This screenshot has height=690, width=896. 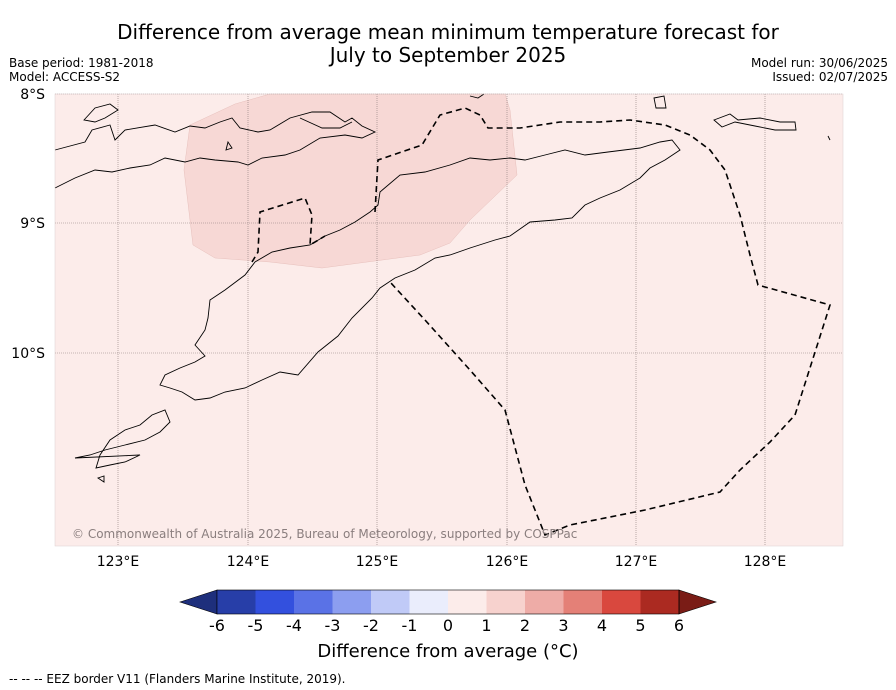 What do you see at coordinates (101, 113) in the screenshot?
I see `island-coastline` at bounding box center [101, 113].